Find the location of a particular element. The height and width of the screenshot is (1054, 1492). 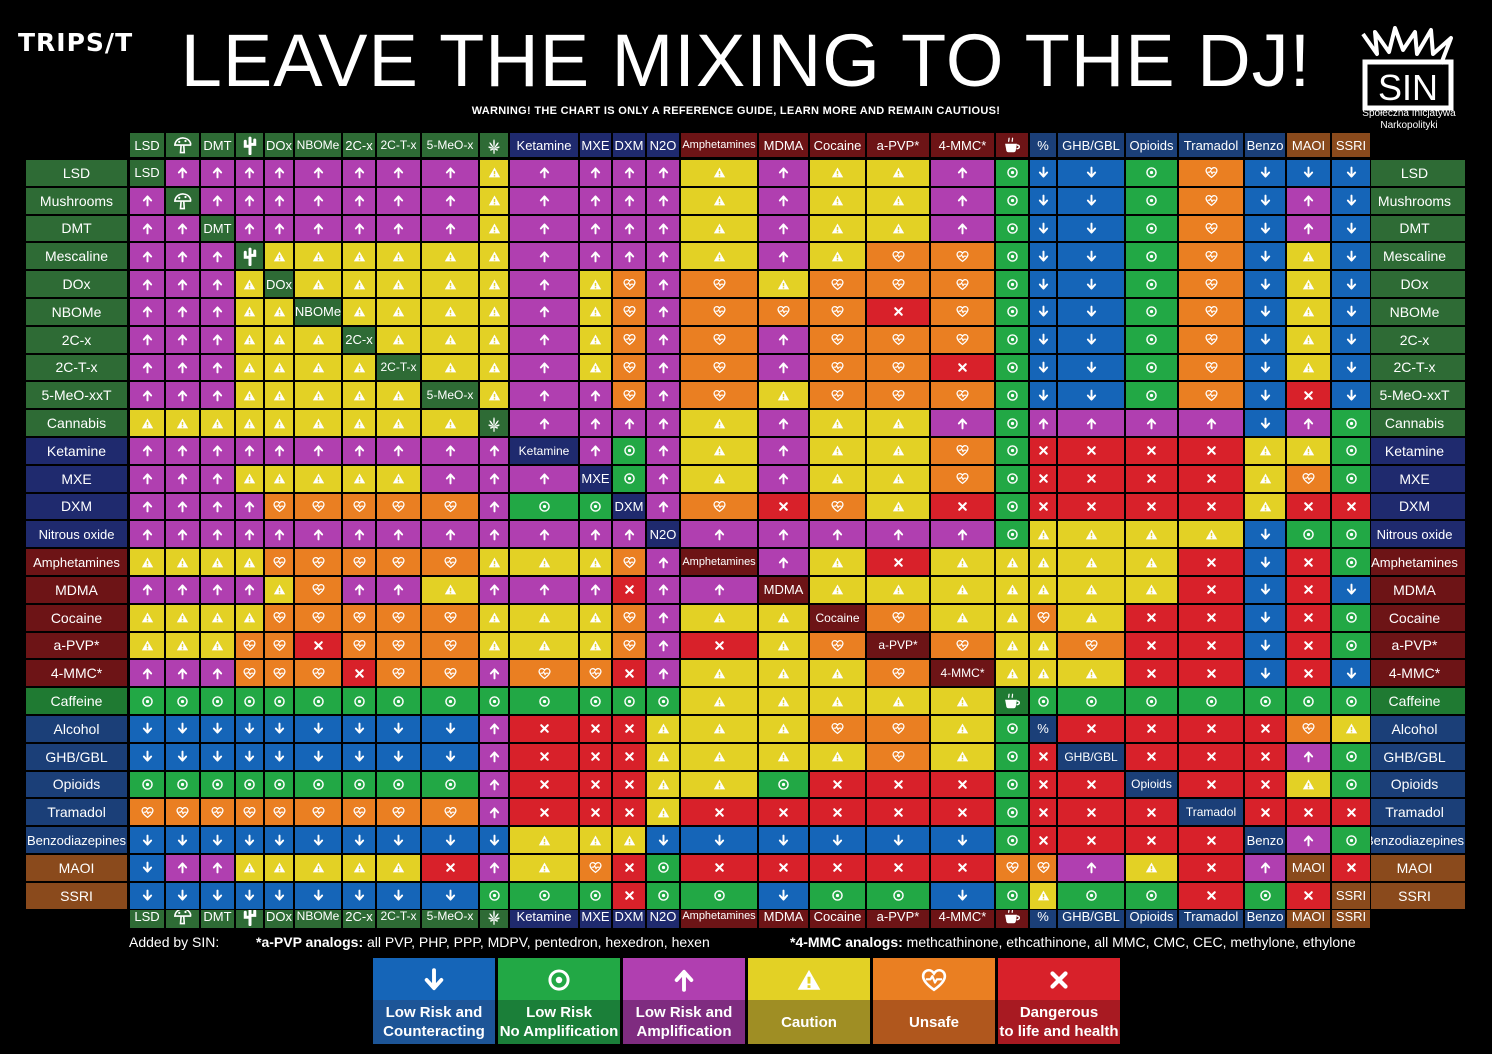

cell-cannabis-maoi is located at coordinates (1308, 423).